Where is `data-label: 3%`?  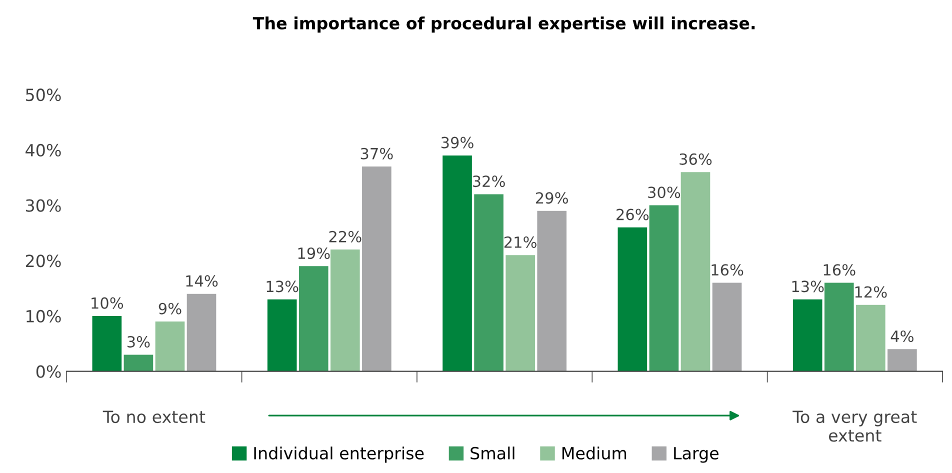 data-label: 3% is located at coordinates (139, 342).